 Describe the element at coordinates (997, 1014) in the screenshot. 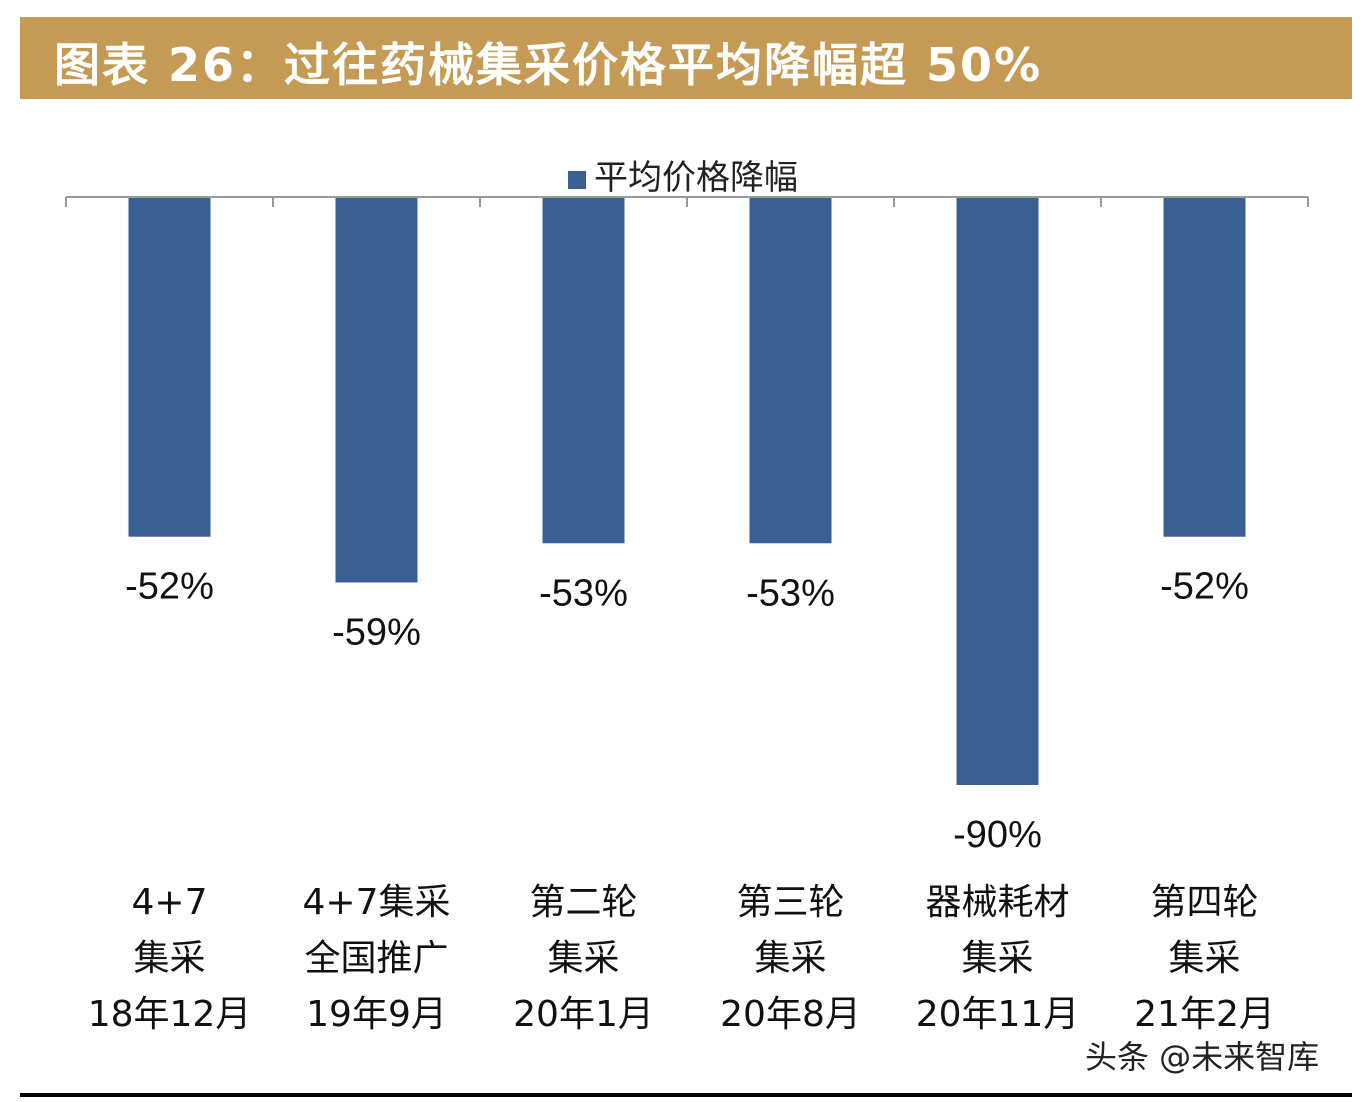

I see `category-label-line: 20年11月` at that location.